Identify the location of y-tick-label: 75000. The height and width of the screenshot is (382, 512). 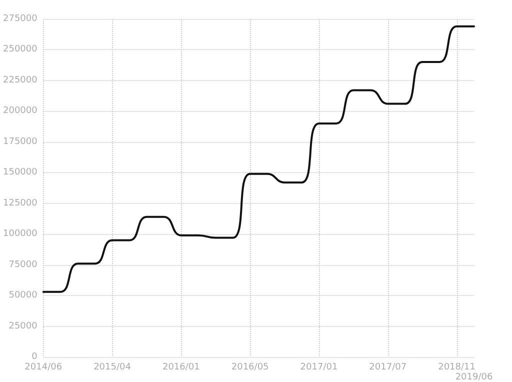
(23, 265).